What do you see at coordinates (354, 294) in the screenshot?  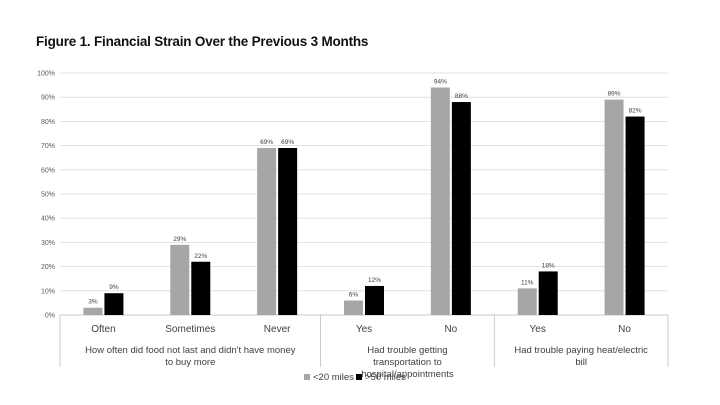 I see `data-label: 6%` at bounding box center [354, 294].